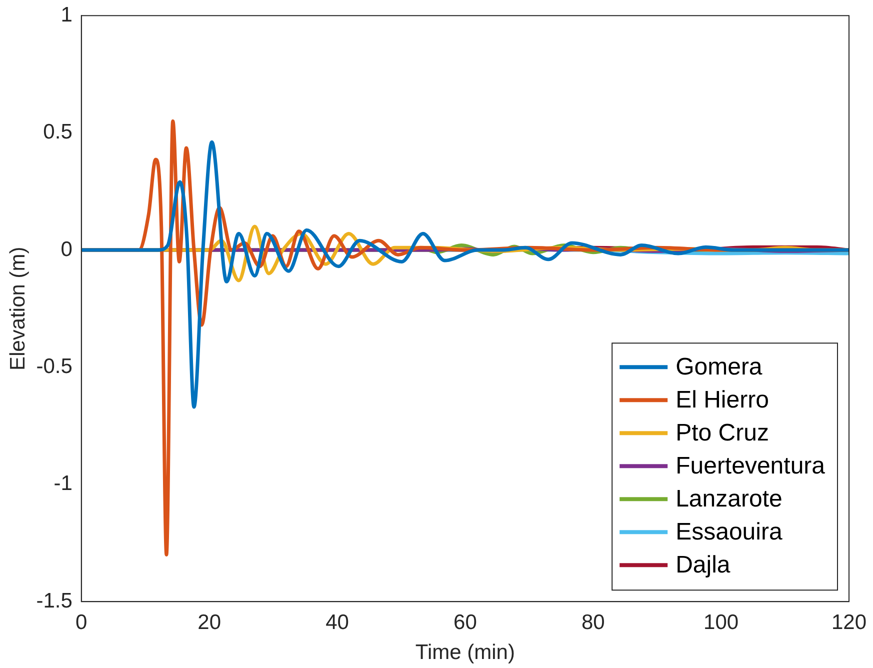  I want to click on y-tick-label: -1.5, so click(54, 600).